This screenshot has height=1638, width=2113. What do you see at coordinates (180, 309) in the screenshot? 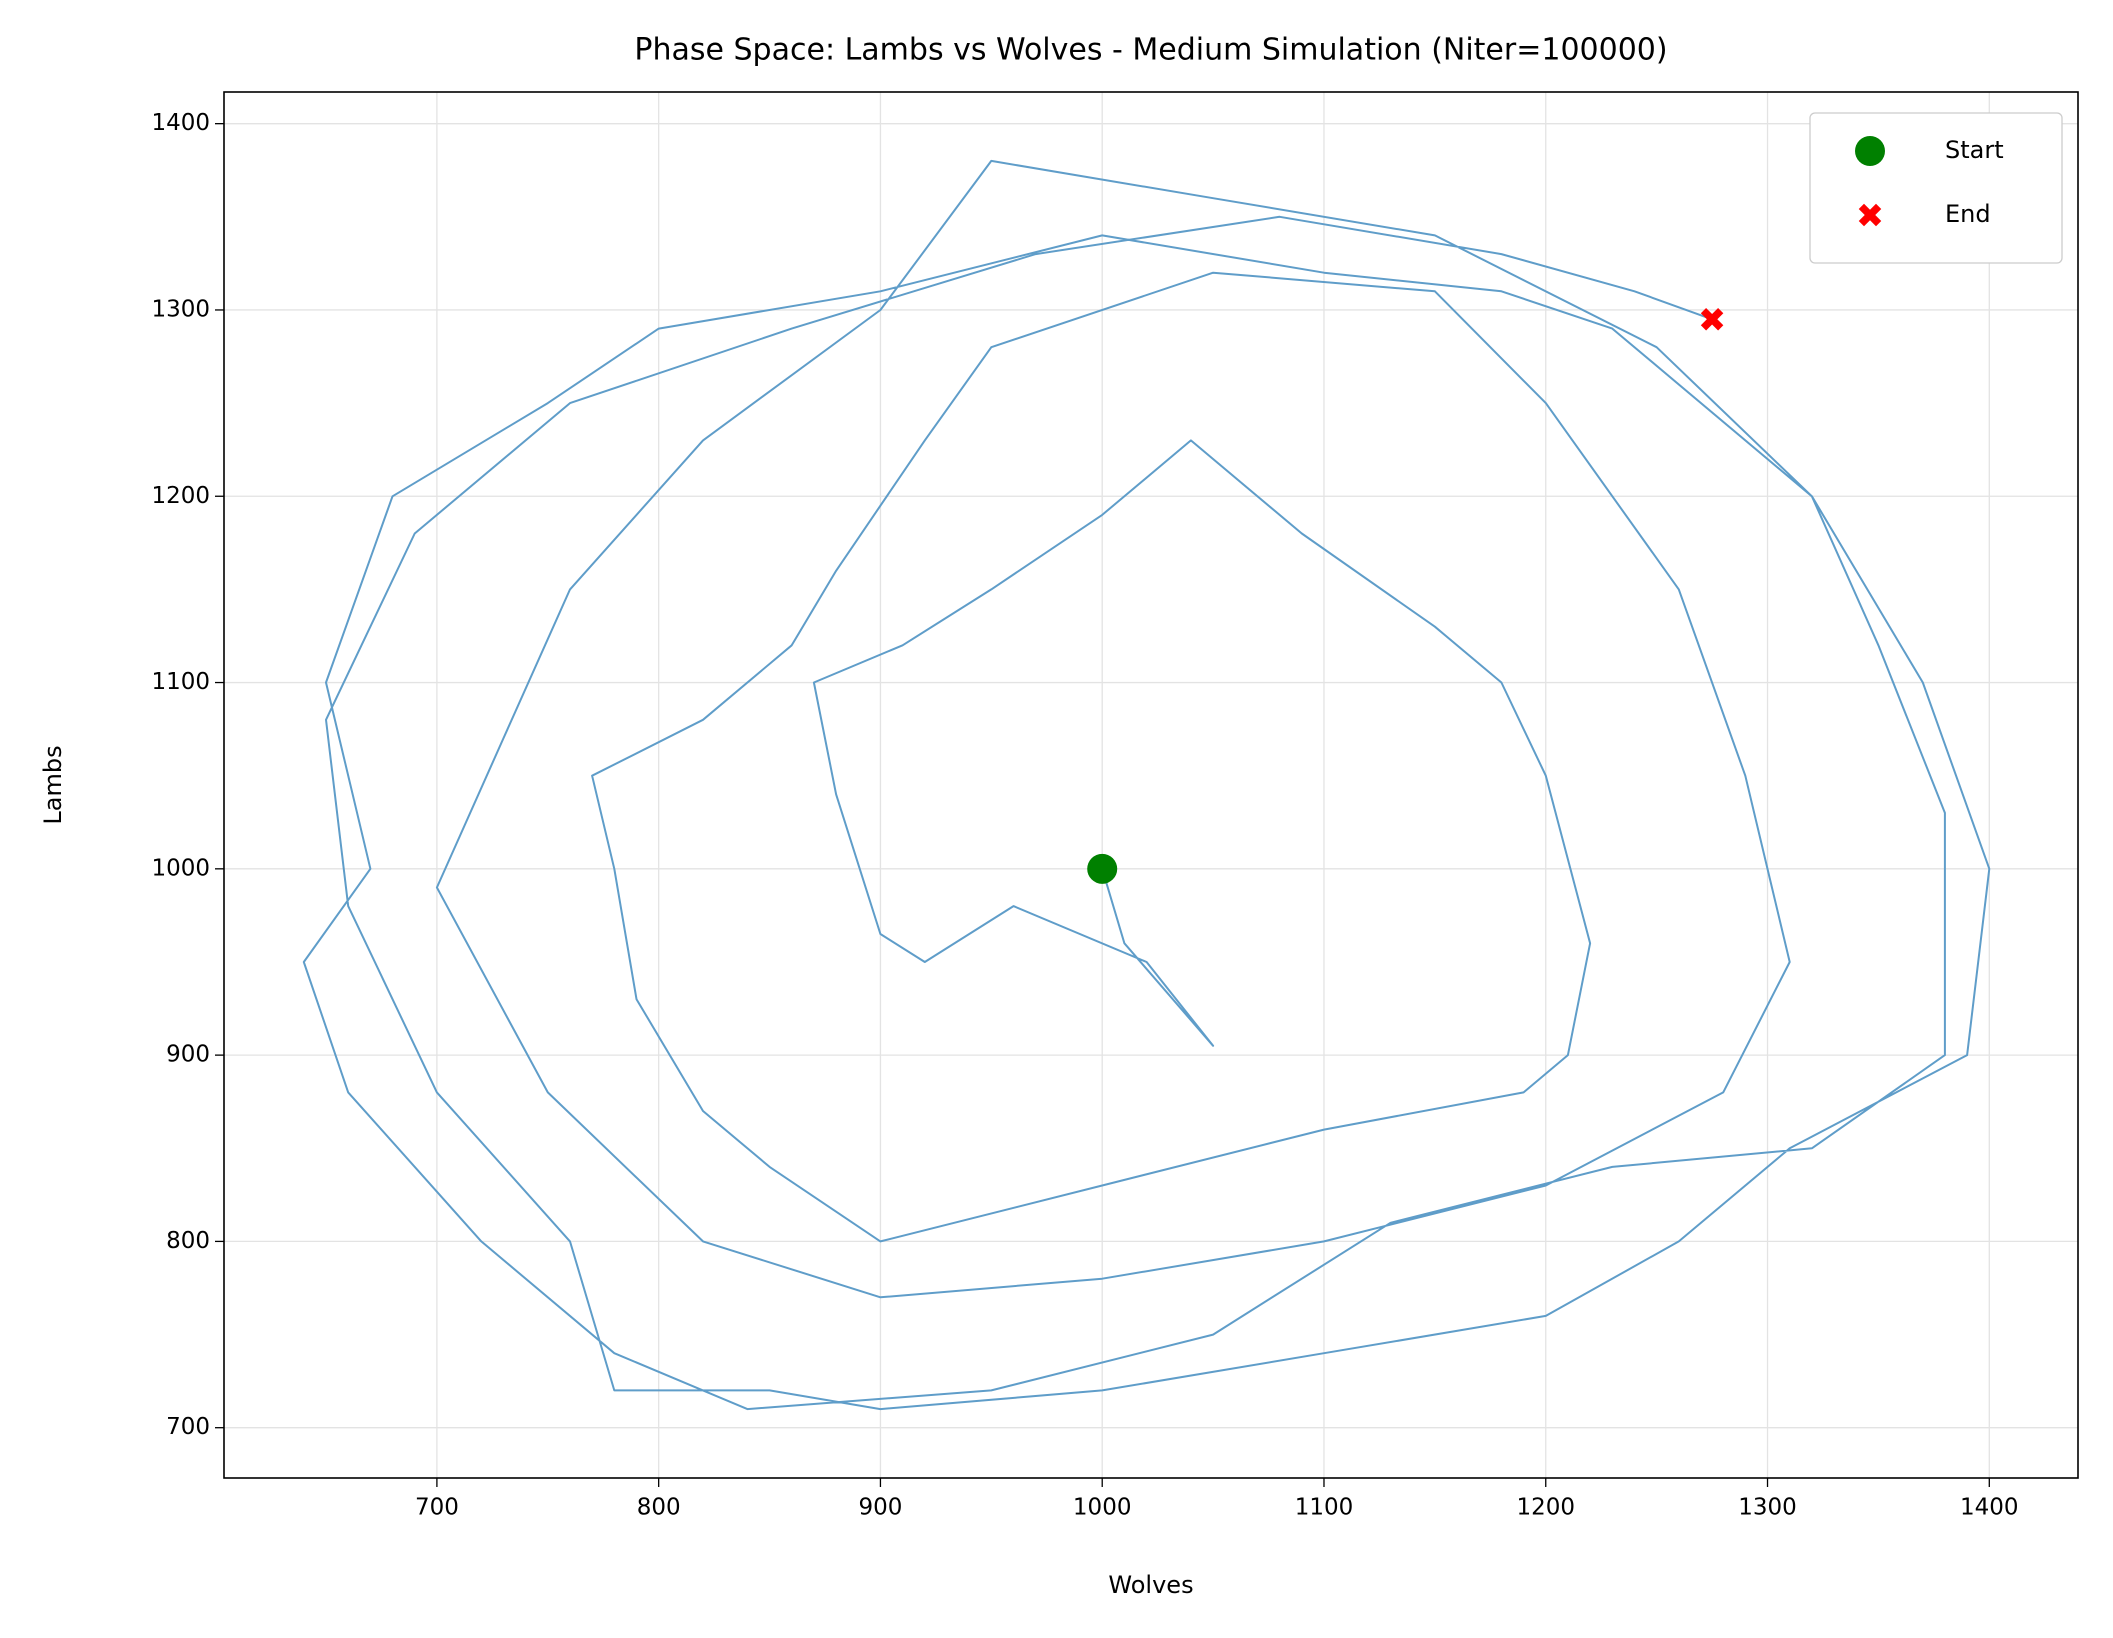
I see `y-tick-label: 1300` at bounding box center [180, 309].